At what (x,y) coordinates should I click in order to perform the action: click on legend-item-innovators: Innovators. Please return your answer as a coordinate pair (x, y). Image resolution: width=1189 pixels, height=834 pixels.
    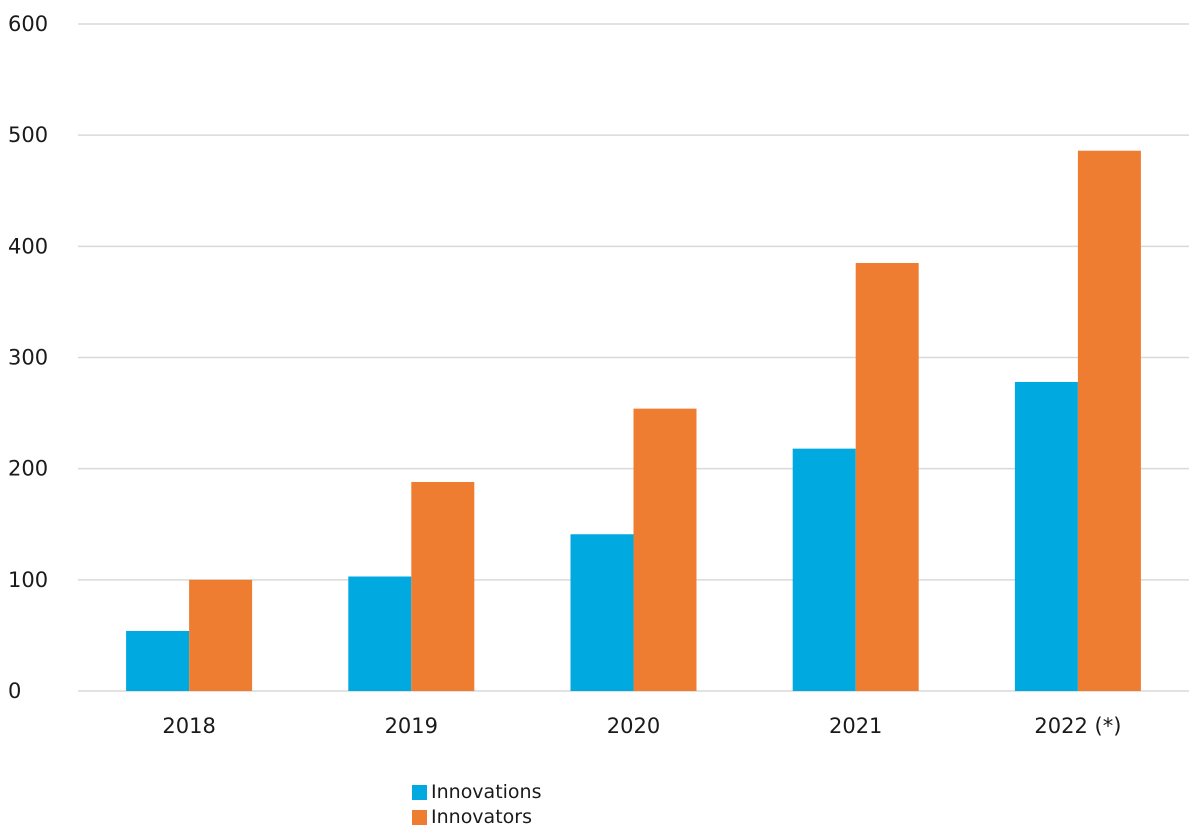
    Looking at the image, I should click on (477, 817).